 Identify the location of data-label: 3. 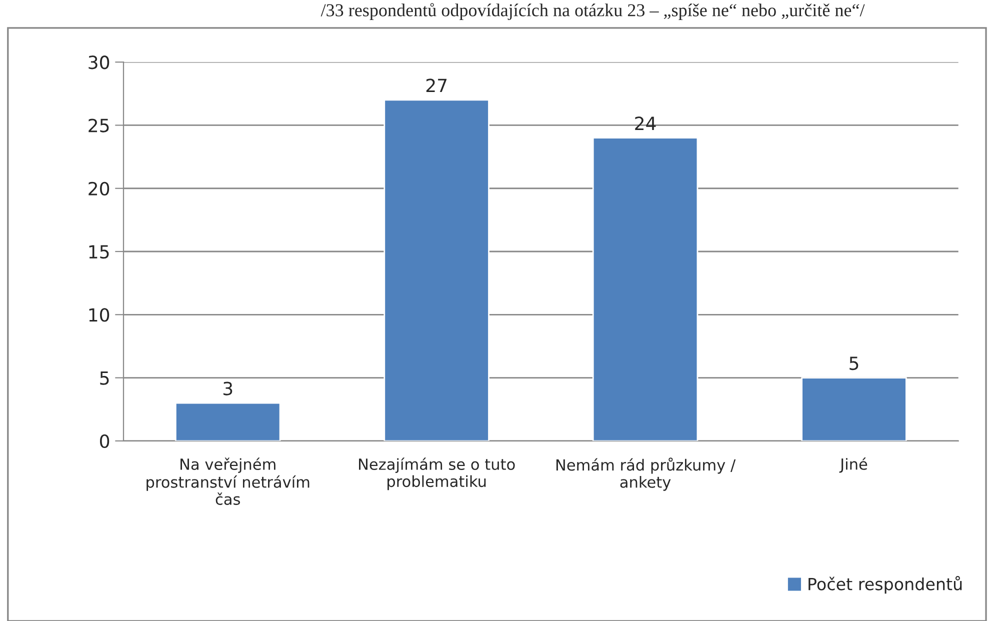
(227, 389).